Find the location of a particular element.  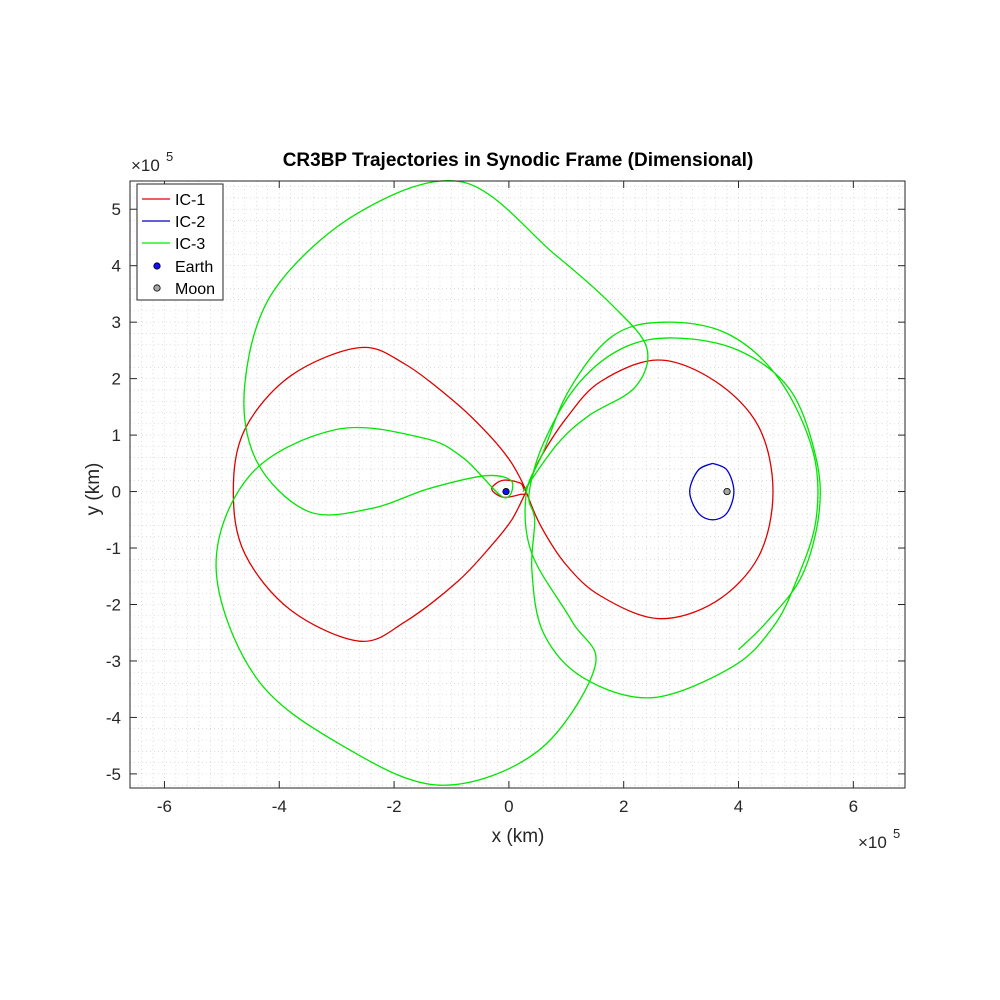

legend-label-moon: Moon is located at coordinates (195, 289).